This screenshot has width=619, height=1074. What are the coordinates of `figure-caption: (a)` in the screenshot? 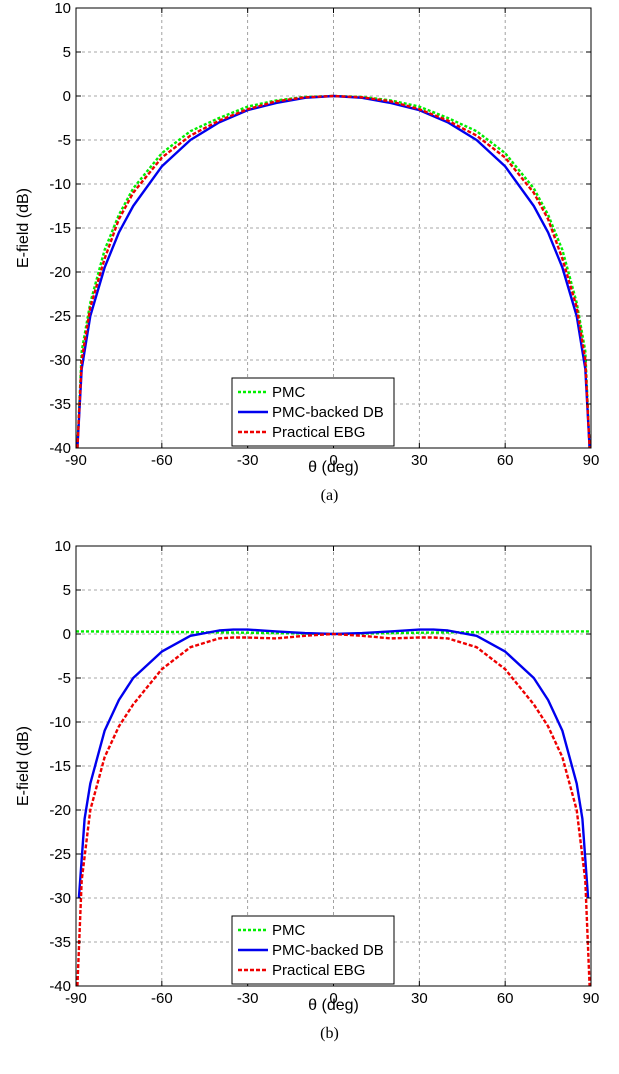 It's located at (330, 495).